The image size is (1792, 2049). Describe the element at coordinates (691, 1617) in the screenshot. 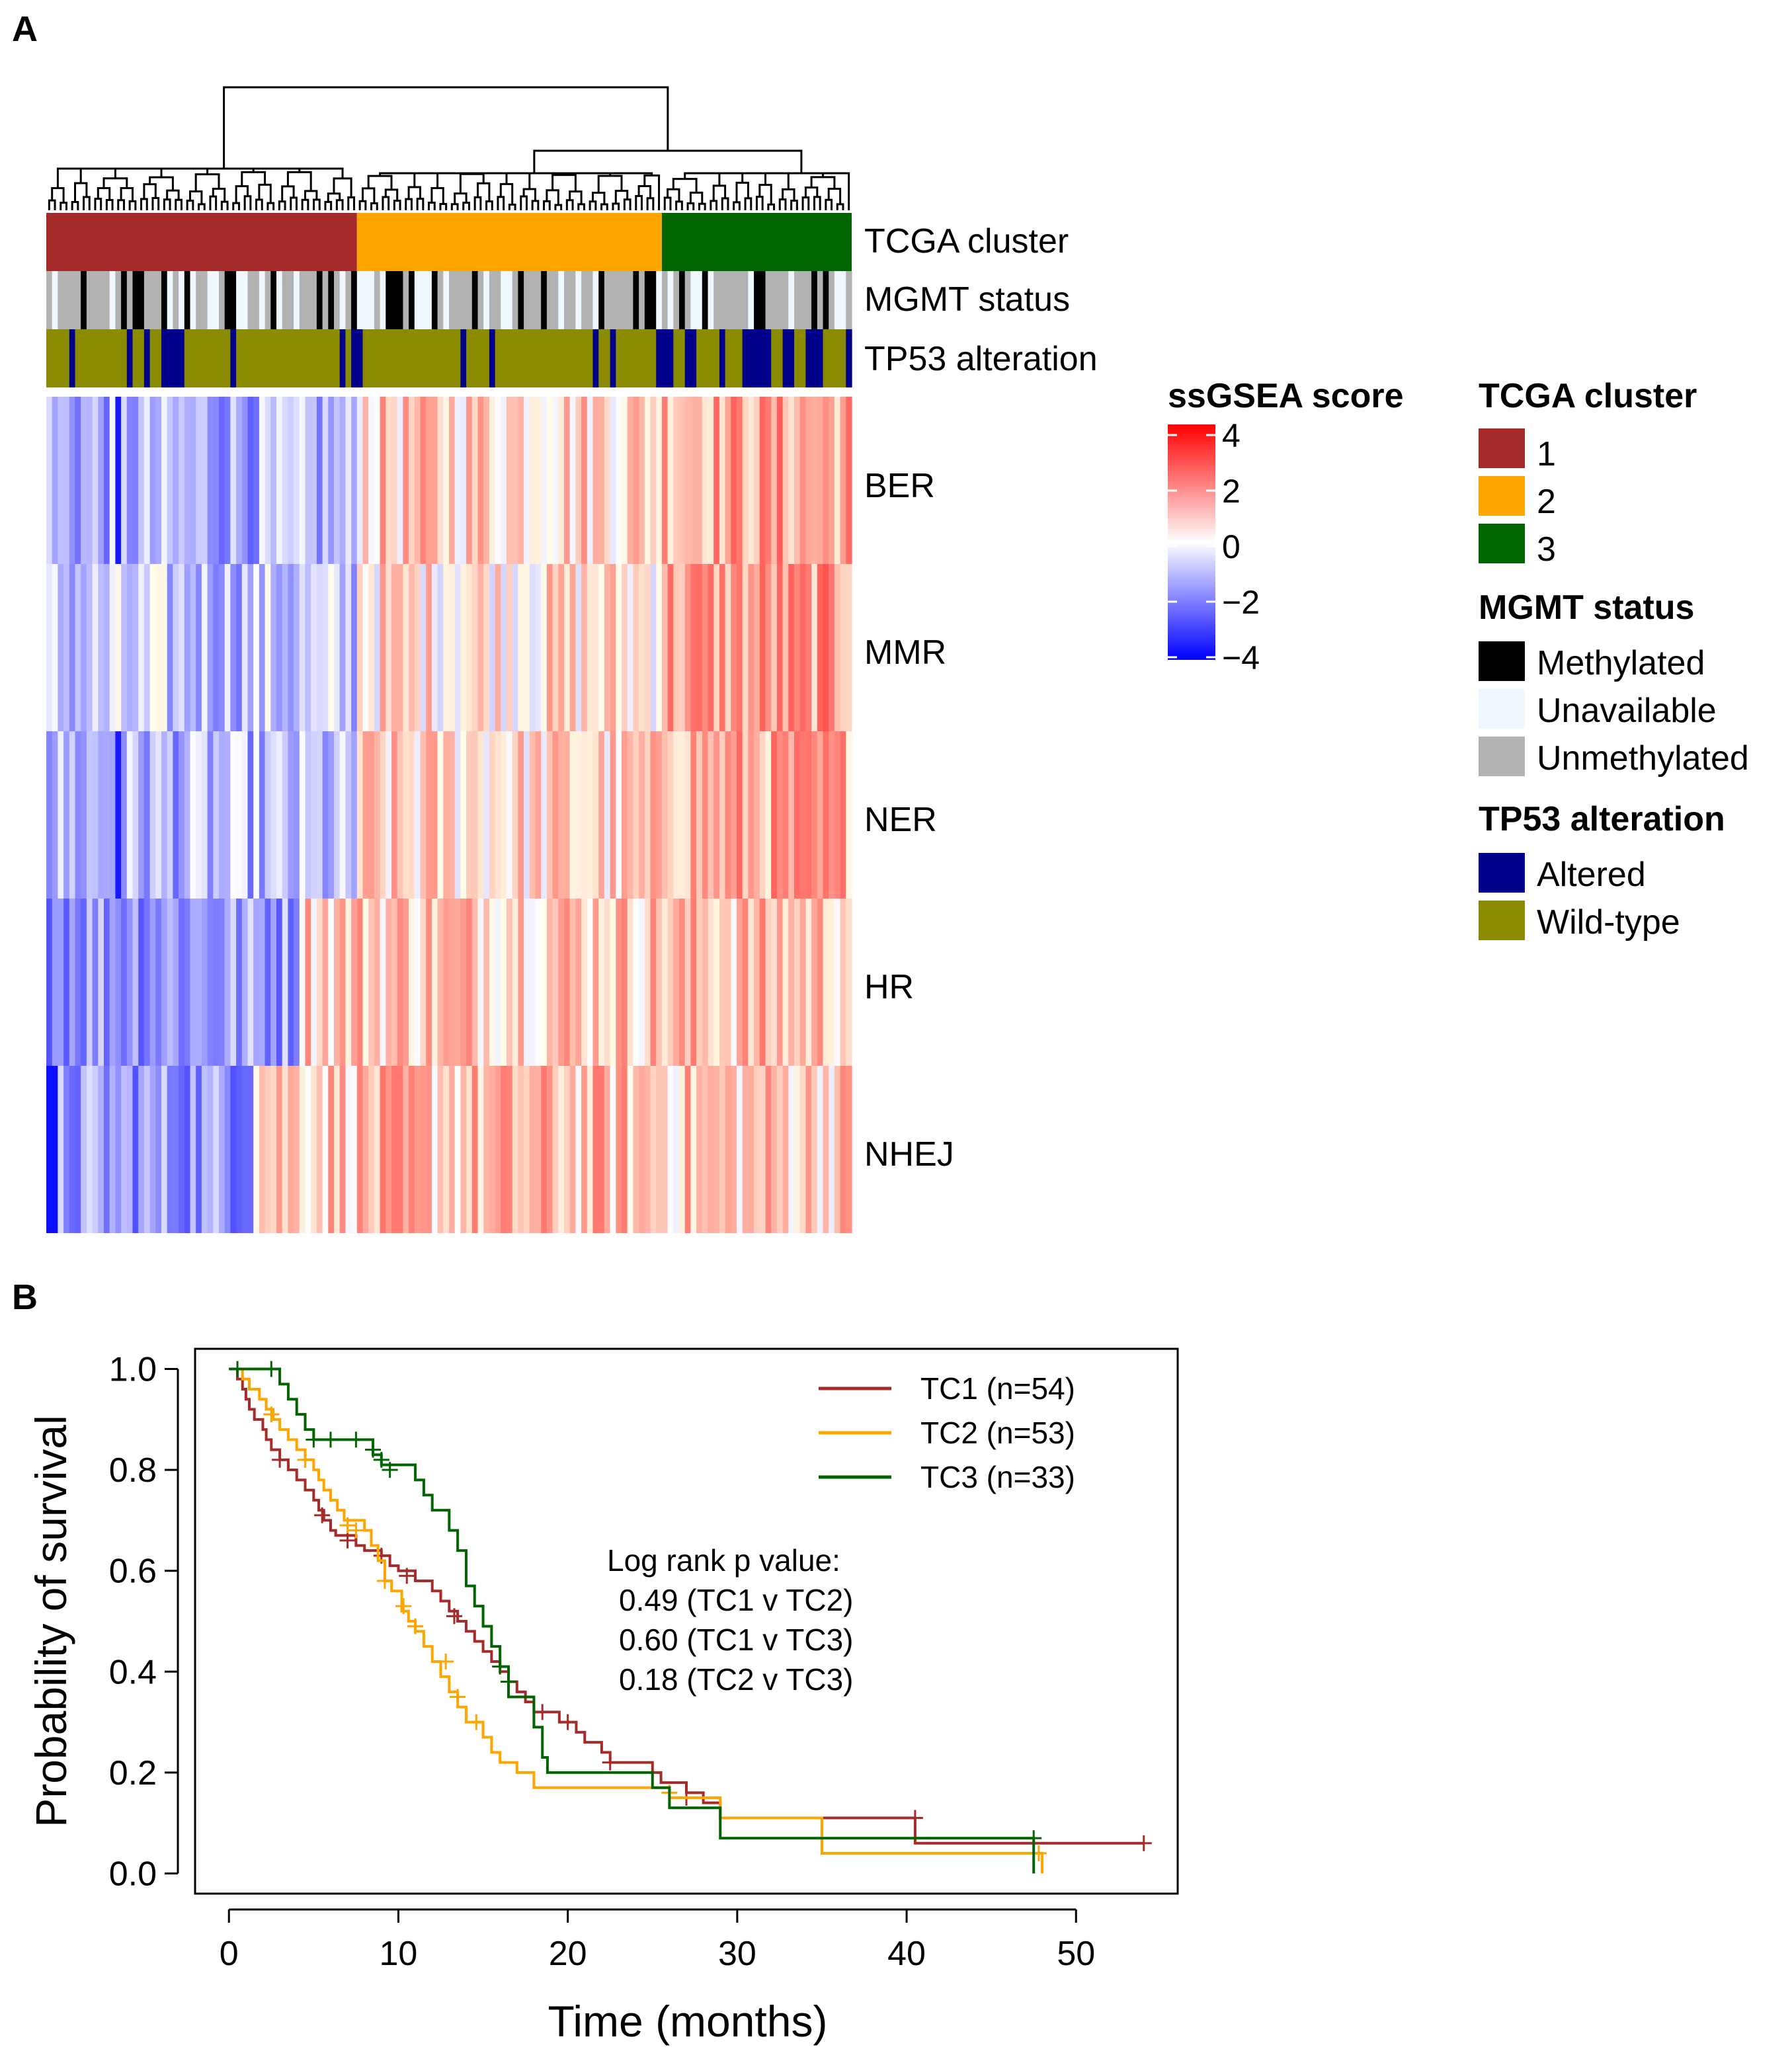

I see `km-curves` at that location.